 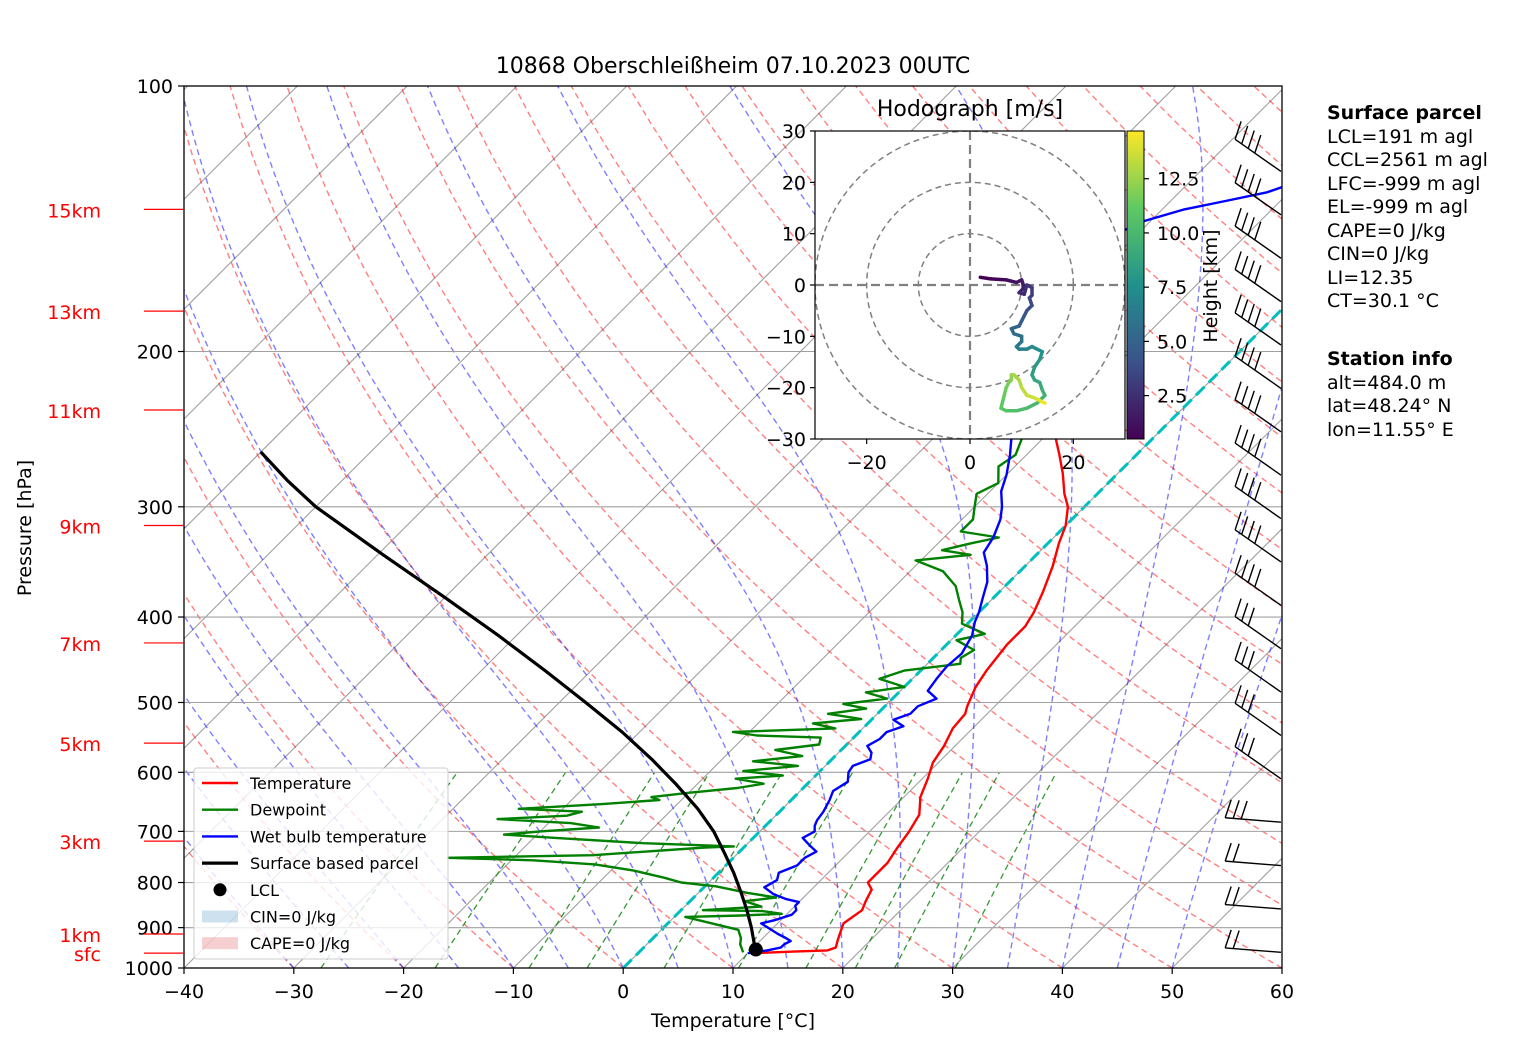 I want to click on station-line: lon=11.55° E, so click(x=1390, y=429).